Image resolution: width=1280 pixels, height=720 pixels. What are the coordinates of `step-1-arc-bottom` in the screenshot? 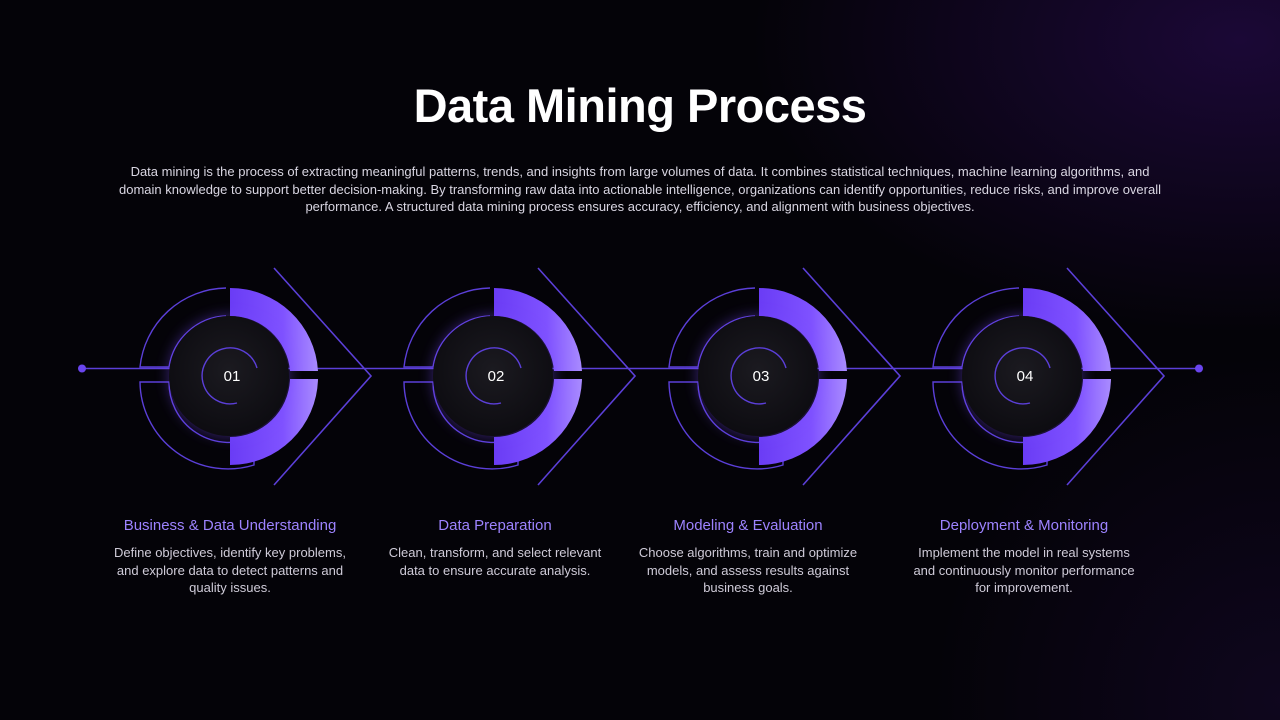 It's located at (274, 422).